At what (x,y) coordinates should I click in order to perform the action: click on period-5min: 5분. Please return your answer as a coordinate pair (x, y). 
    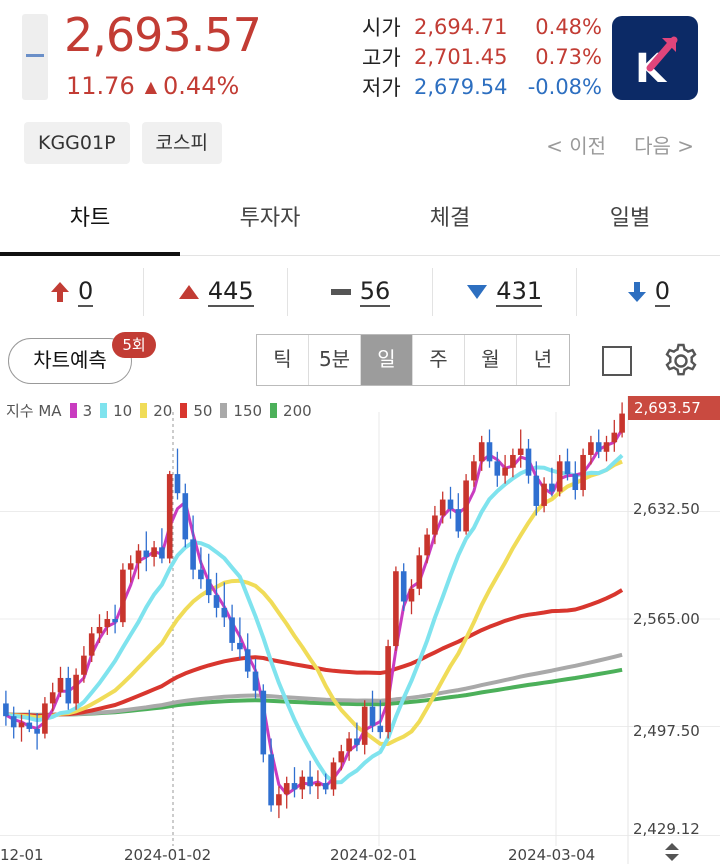
    Looking at the image, I should click on (335, 360).